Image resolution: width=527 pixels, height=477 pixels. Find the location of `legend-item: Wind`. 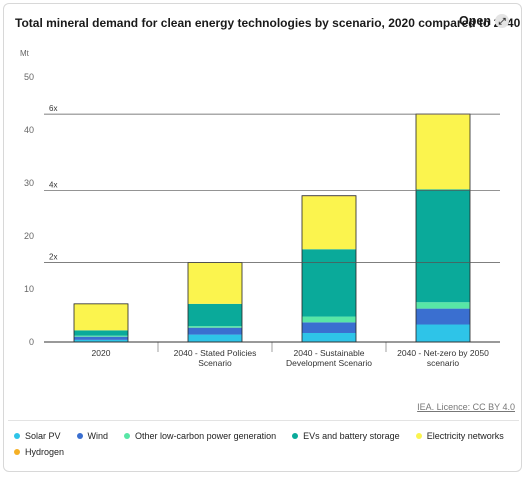

legend-item: Wind is located at coordinates (92, 436).